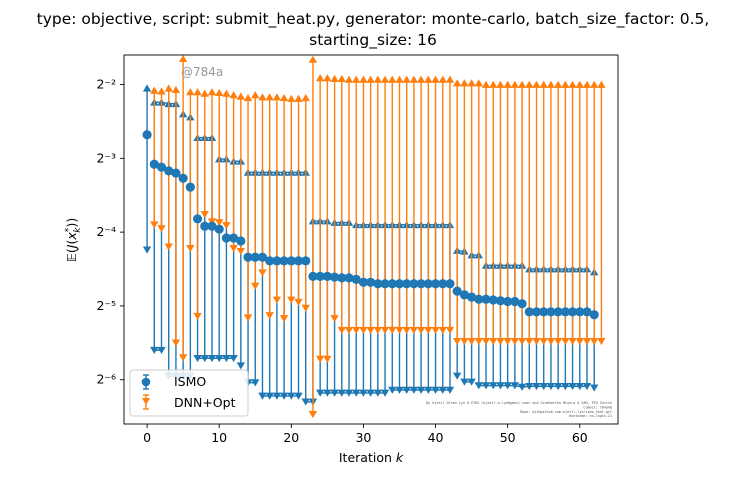 The width and height of the screenshot is (742, 477). I want to click on x-tick-label: 40, so click(436, 437).